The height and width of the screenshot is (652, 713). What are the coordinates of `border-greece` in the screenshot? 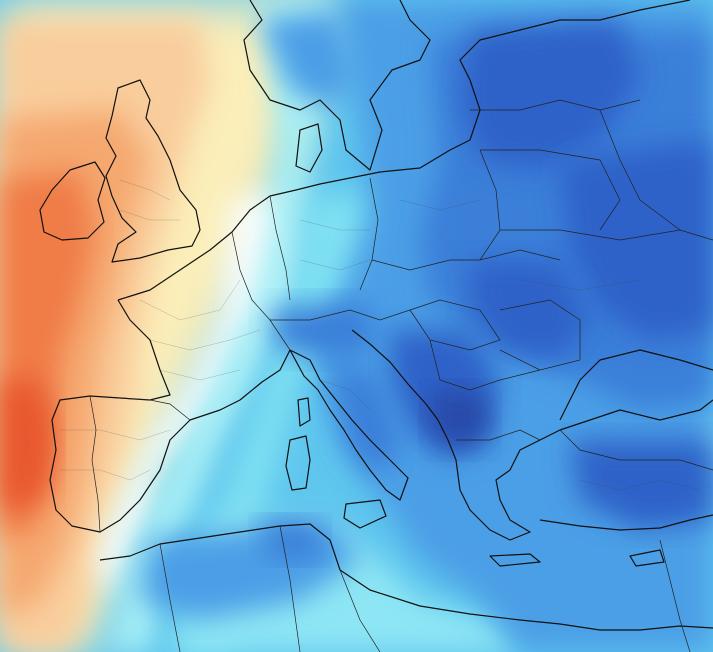 It's located at (498, 435).